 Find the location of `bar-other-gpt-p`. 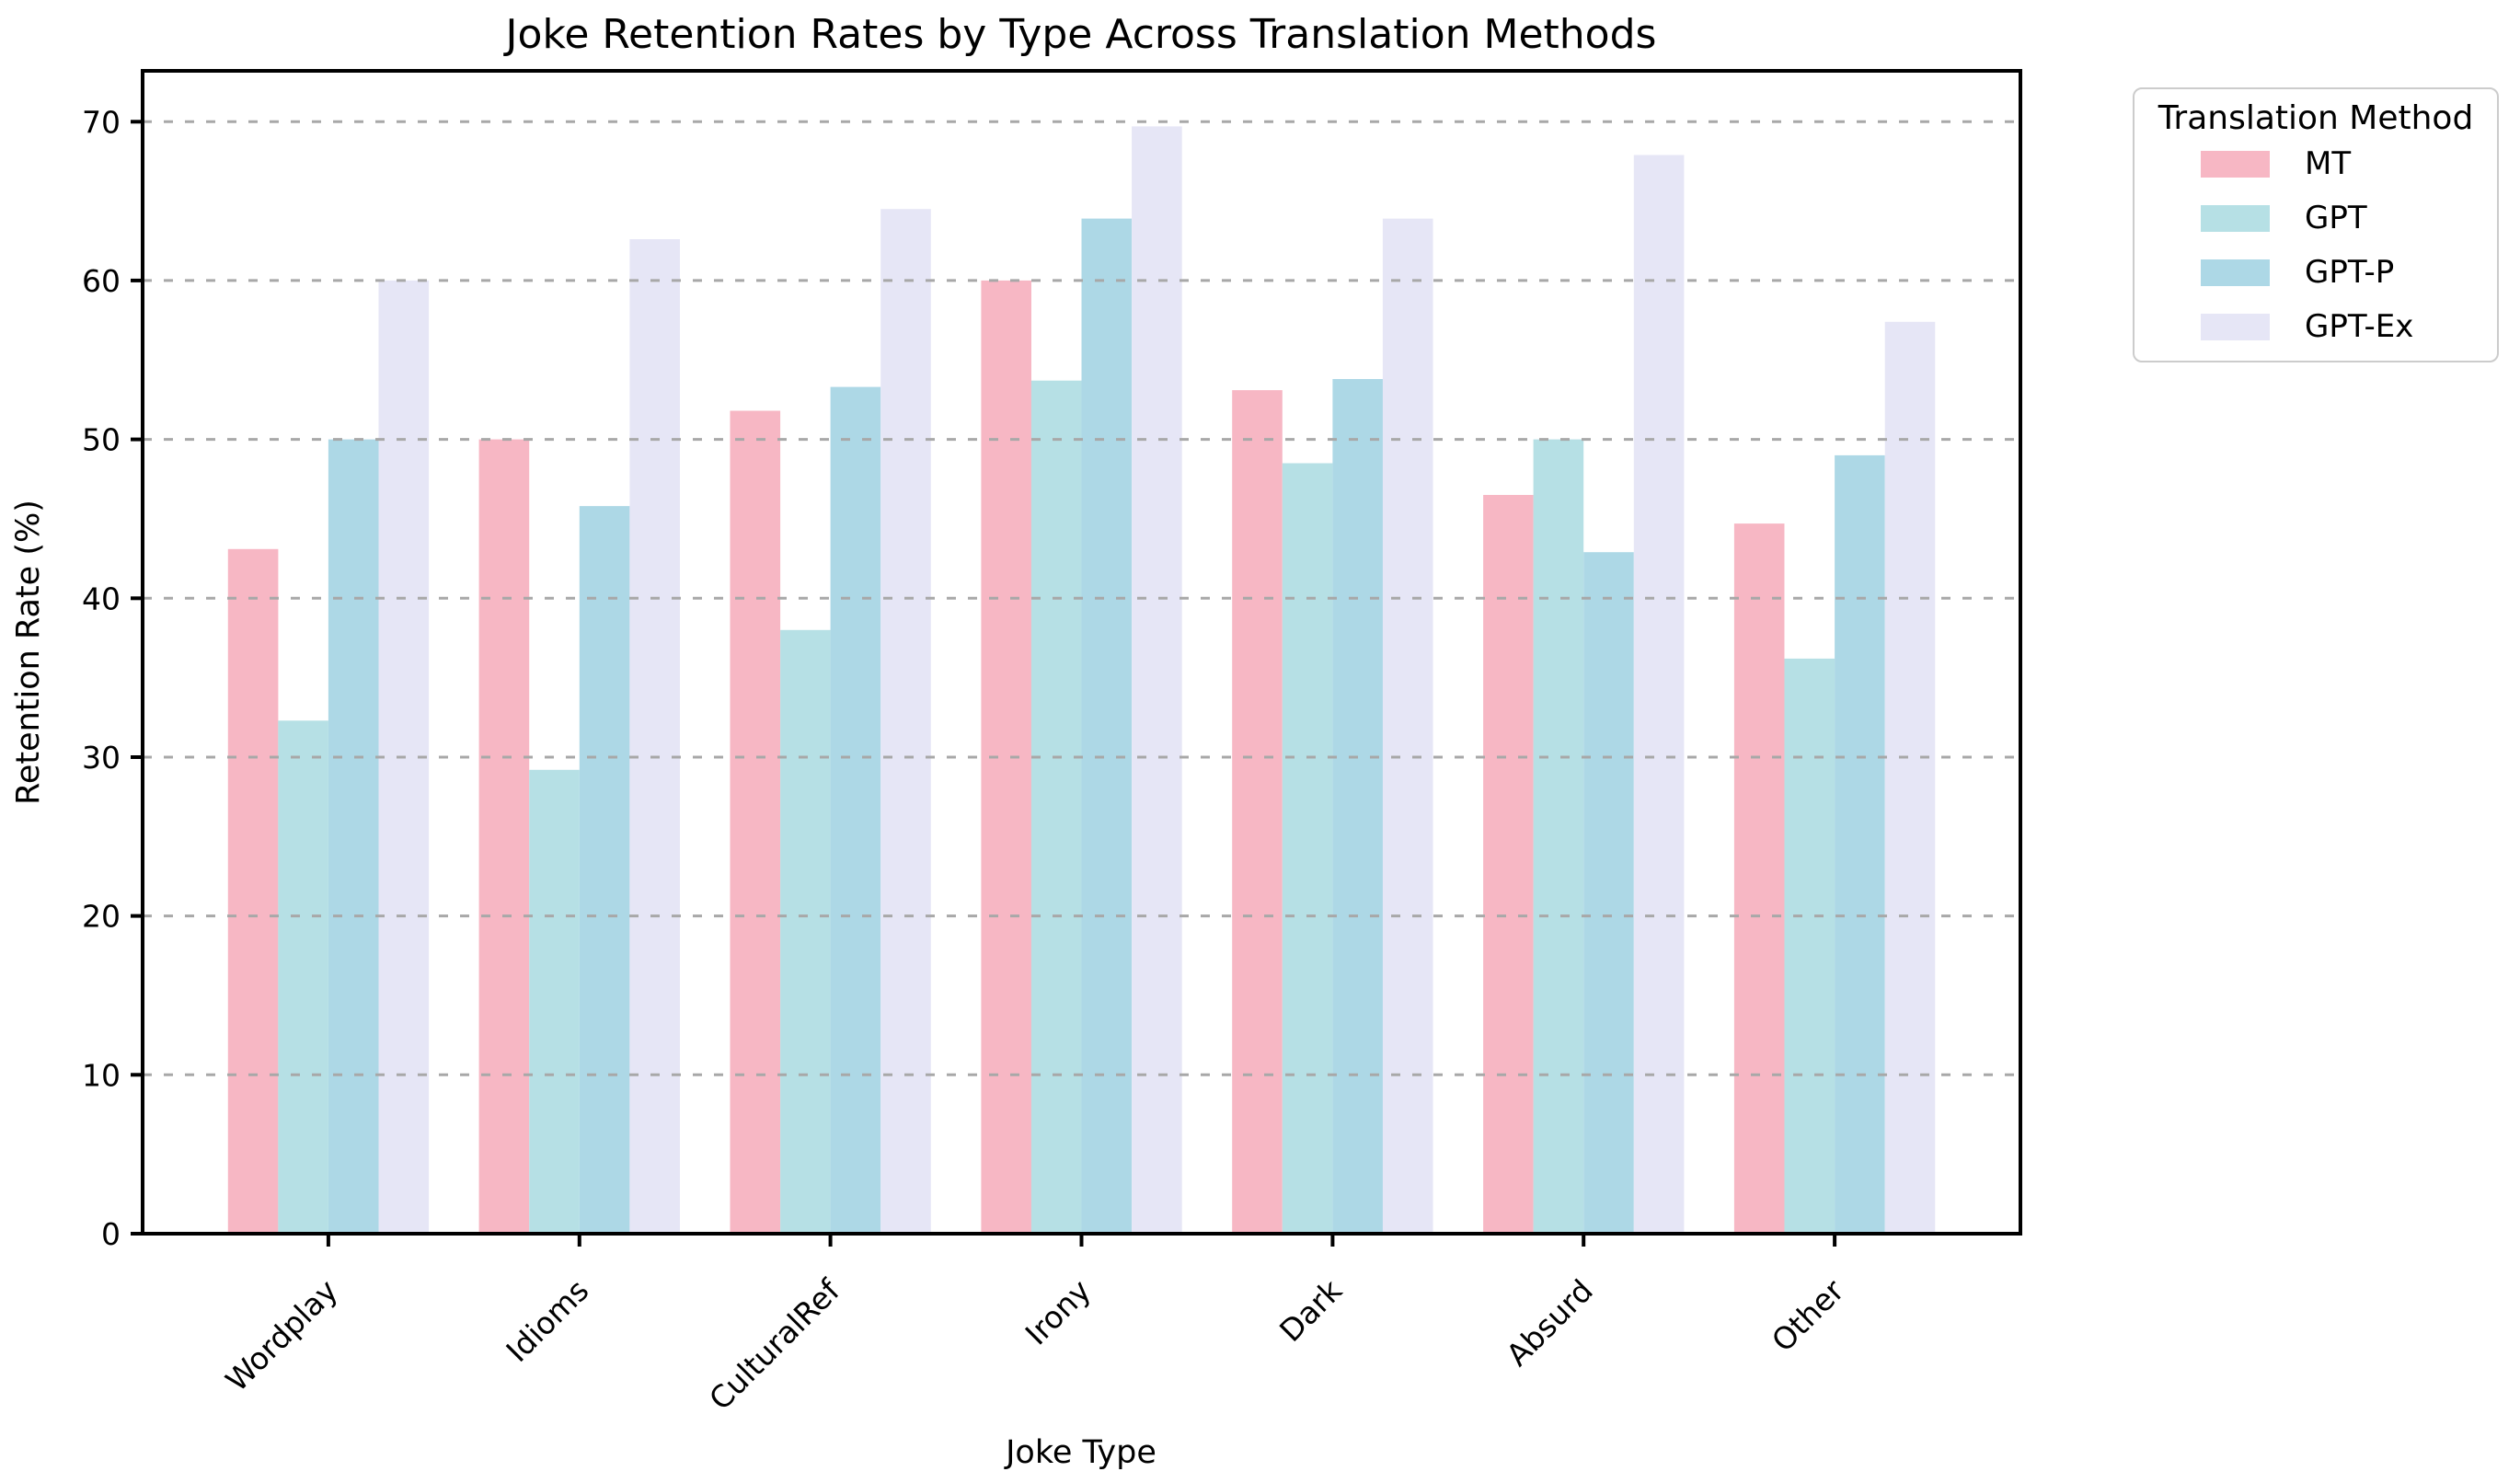

bar-other-gpt-p is located at coordinates (1860, 844).